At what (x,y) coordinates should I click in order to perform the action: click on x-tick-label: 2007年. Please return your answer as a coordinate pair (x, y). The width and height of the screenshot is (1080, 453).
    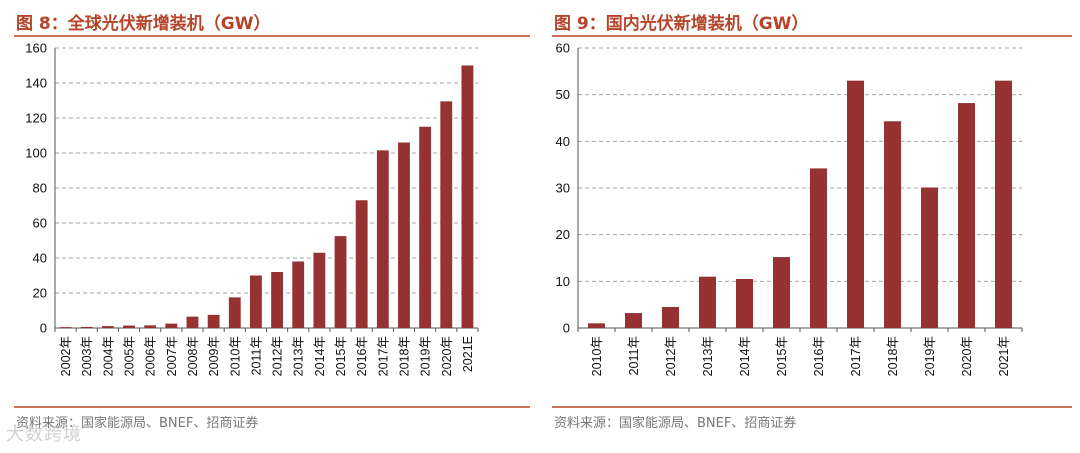
    Looking at the image, I should click on (172, 356).